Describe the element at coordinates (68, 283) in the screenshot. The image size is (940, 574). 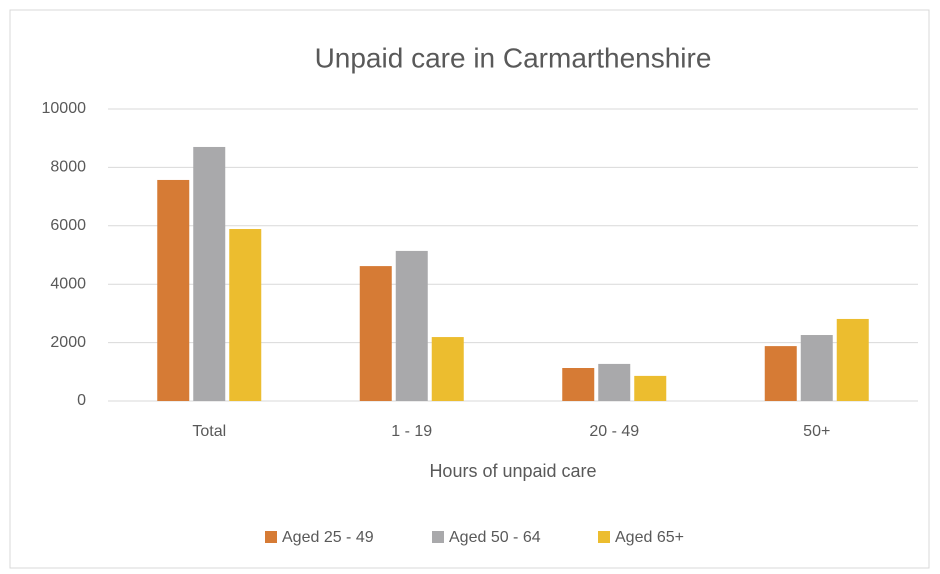
I see `y-tick-label: 4000` at that location.